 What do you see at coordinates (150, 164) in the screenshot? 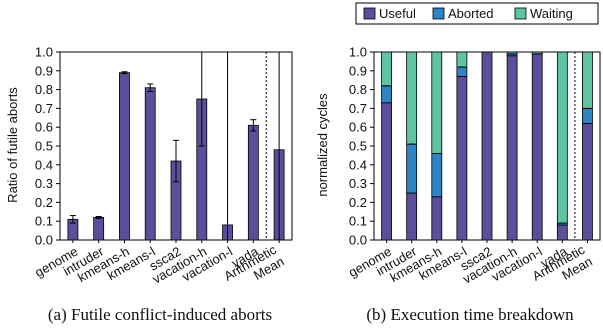
I see `bar-kmeans-l` at bounding box center [150, 164].